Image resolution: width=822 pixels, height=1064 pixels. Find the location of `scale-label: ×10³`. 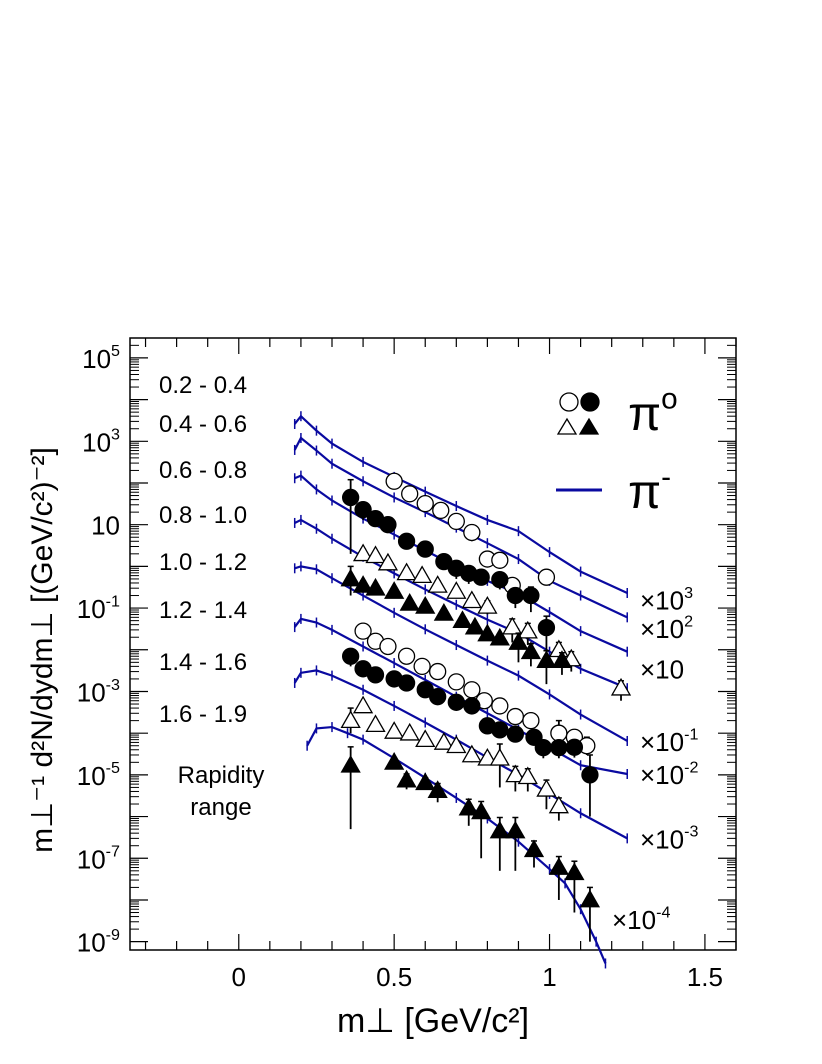

scale-label: ×10³ is located at coordinates (666, 600).